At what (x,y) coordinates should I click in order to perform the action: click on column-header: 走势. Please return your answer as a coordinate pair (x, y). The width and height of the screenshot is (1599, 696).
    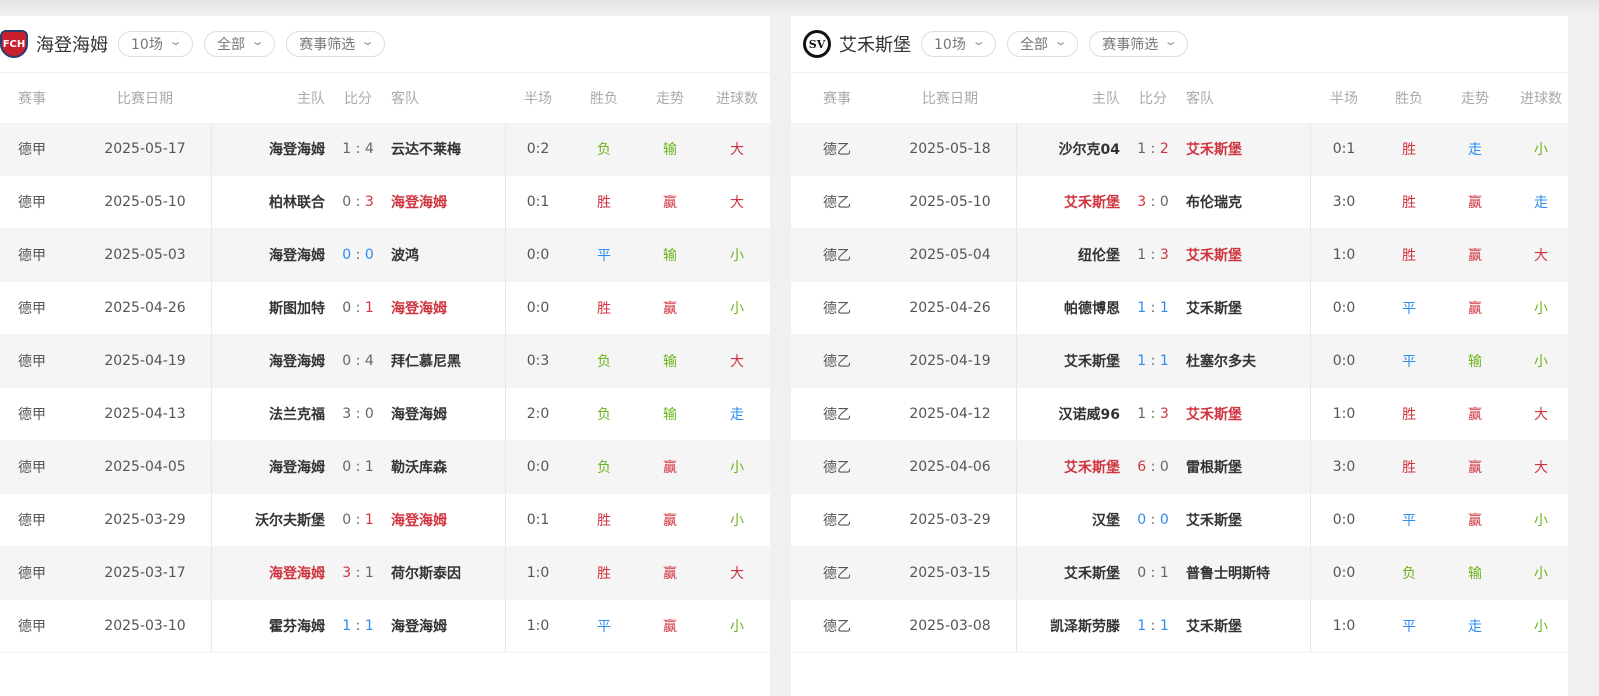
    Looking at the image, I should click on (670, 98).